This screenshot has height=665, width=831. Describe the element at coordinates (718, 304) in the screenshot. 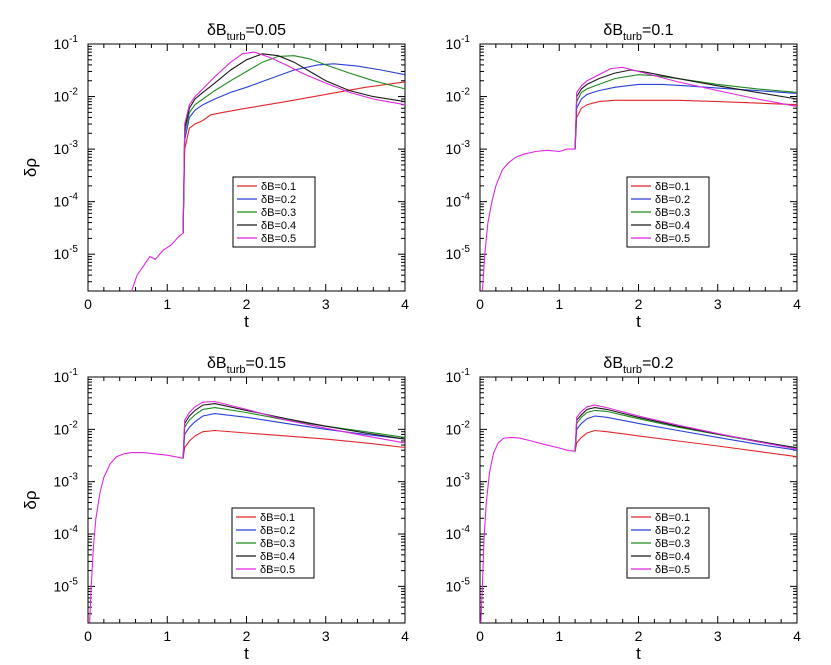

I see `x-tick-label: 3` at that location.